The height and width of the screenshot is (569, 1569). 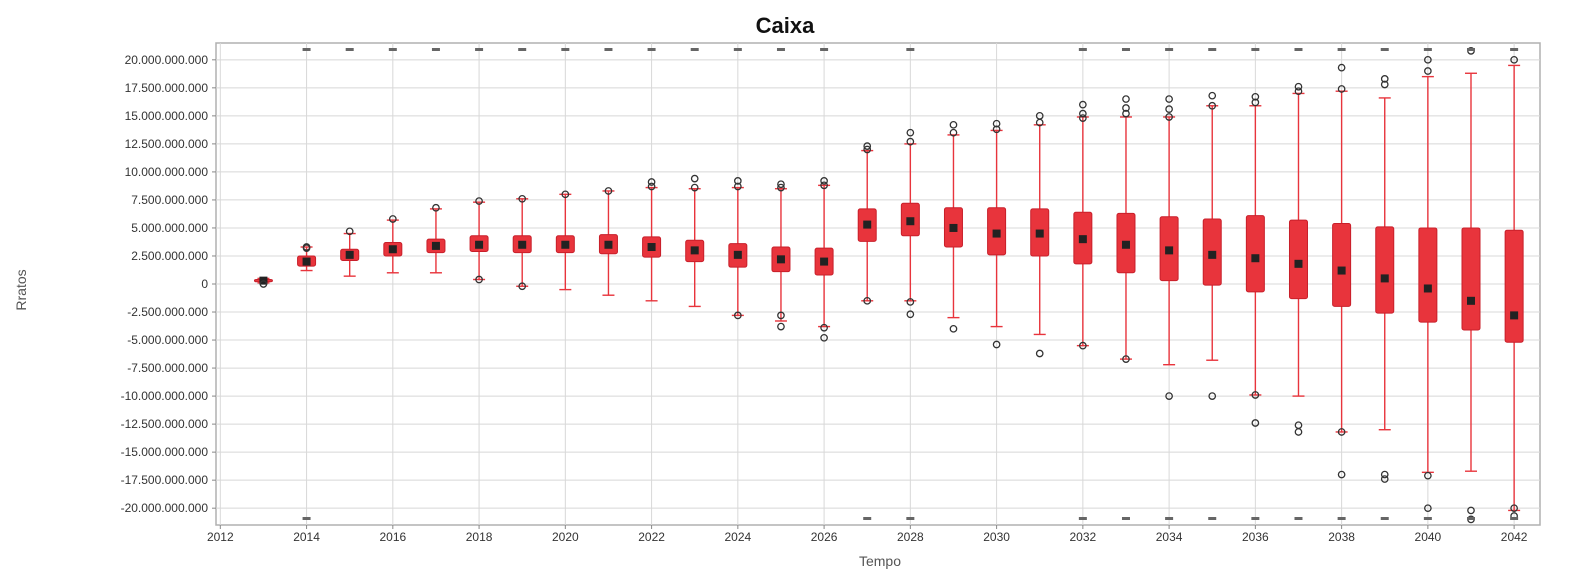 What do you see at coordinates (393, 246) in the screenshot?
I see `box-2016` at bounding box center [393, 246].